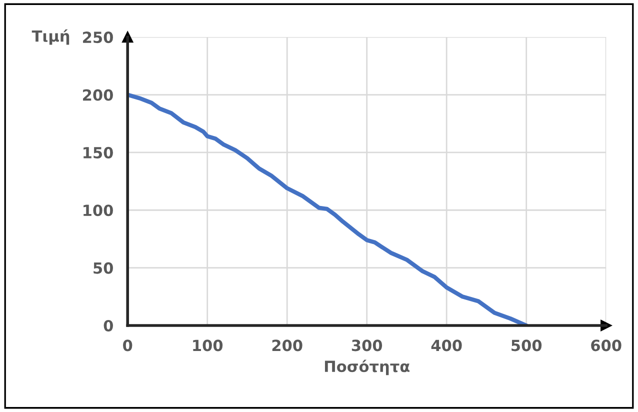 Image resolution: width=638 pixels, height=412 pixels. I want to click on x-tick-label: 300, so click(367, 346).